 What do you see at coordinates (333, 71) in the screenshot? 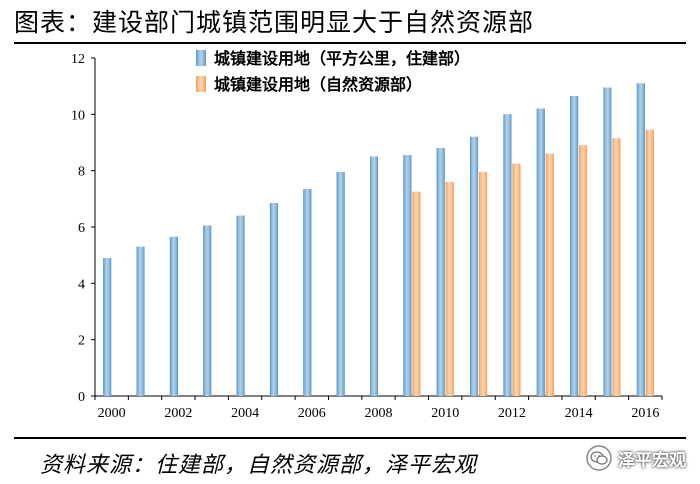
I see `chart-legend: 城镇建设用地（平方公里，住建部） 城镇建设用地（自然资源部）` at bounding box center [333, 71].